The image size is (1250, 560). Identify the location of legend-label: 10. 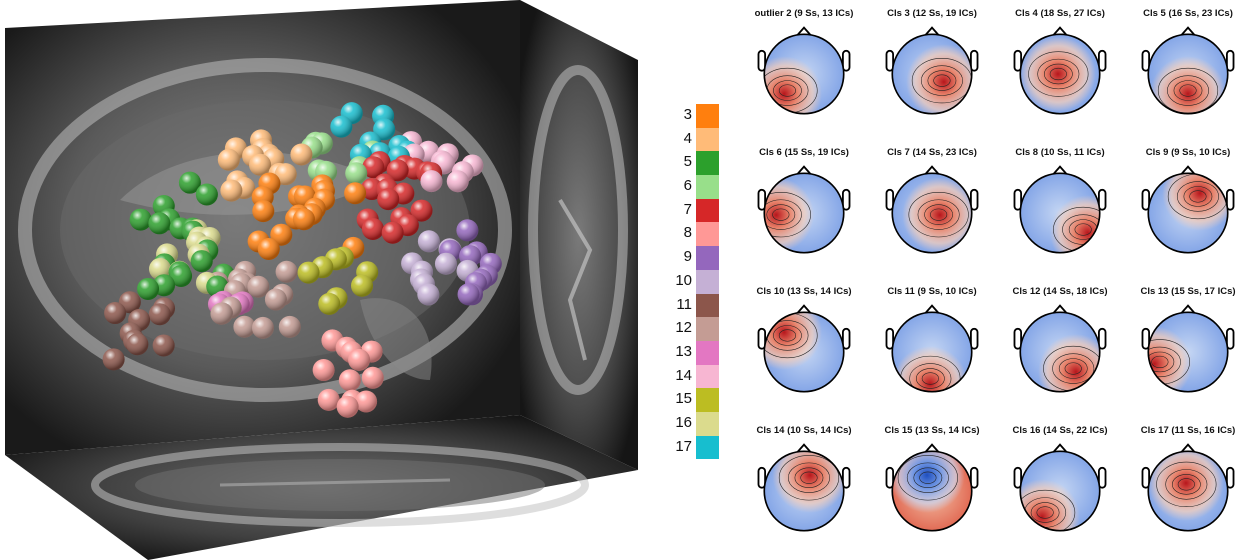
(683, 280).